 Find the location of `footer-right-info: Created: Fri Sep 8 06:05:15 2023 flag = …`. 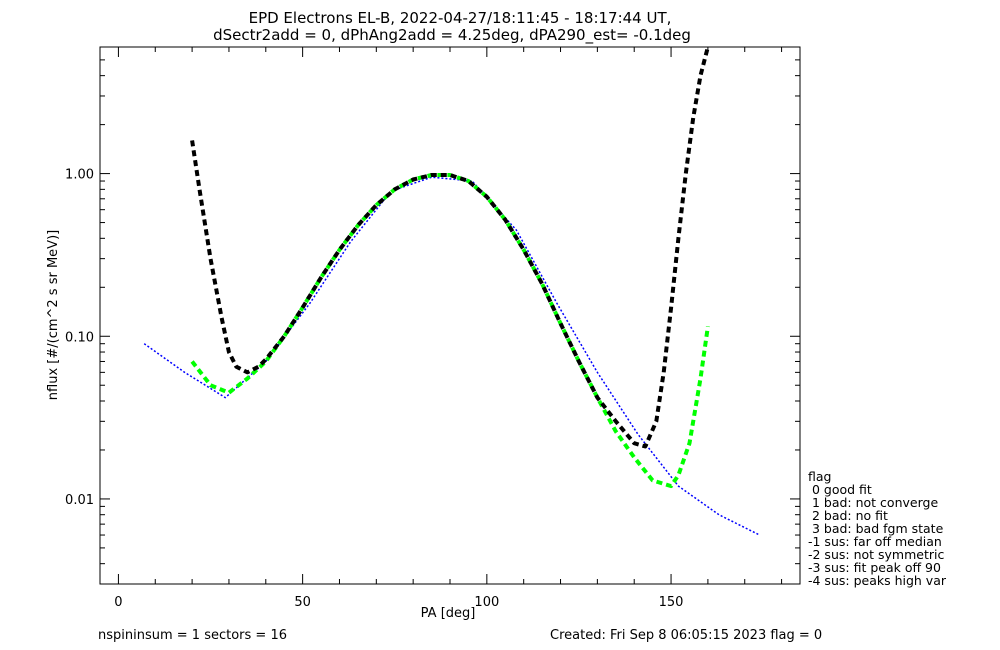

footer-right-info: Created: Fri Sep 8 06:05:15 2023 flag = … is located at coordinates (686, 635).